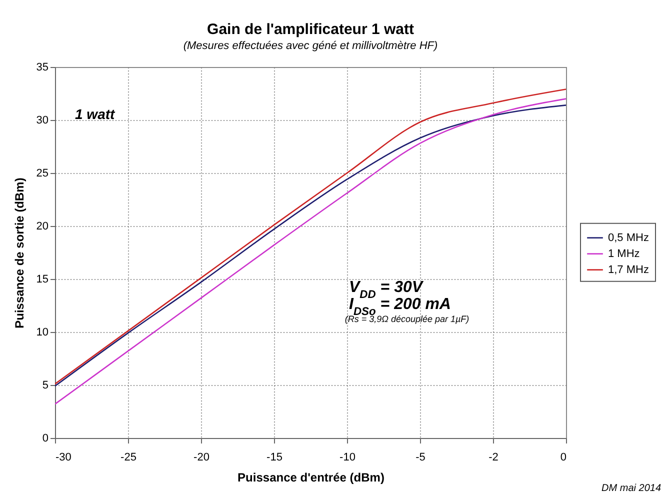 Image resolution: width=669 pixels, height=500 pixels. What do you see at coordinates (42, 280) in the screenshot?
I see `y-tick-label: 15` at bounding box center [42, 280].